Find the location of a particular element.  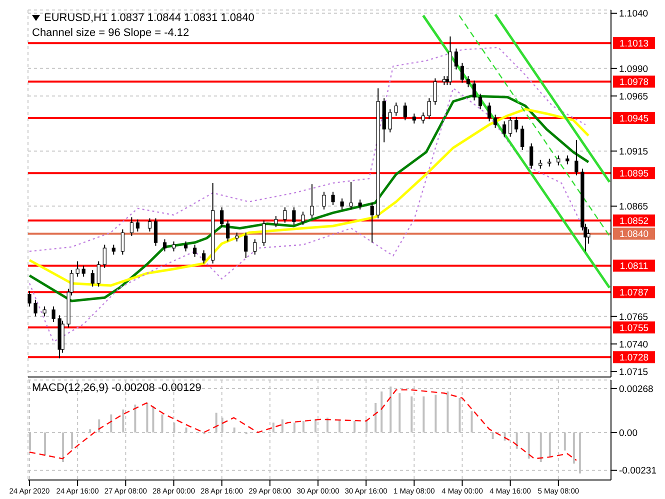

y-tick-label: 1.1040 is located at coordinates (633, 14).